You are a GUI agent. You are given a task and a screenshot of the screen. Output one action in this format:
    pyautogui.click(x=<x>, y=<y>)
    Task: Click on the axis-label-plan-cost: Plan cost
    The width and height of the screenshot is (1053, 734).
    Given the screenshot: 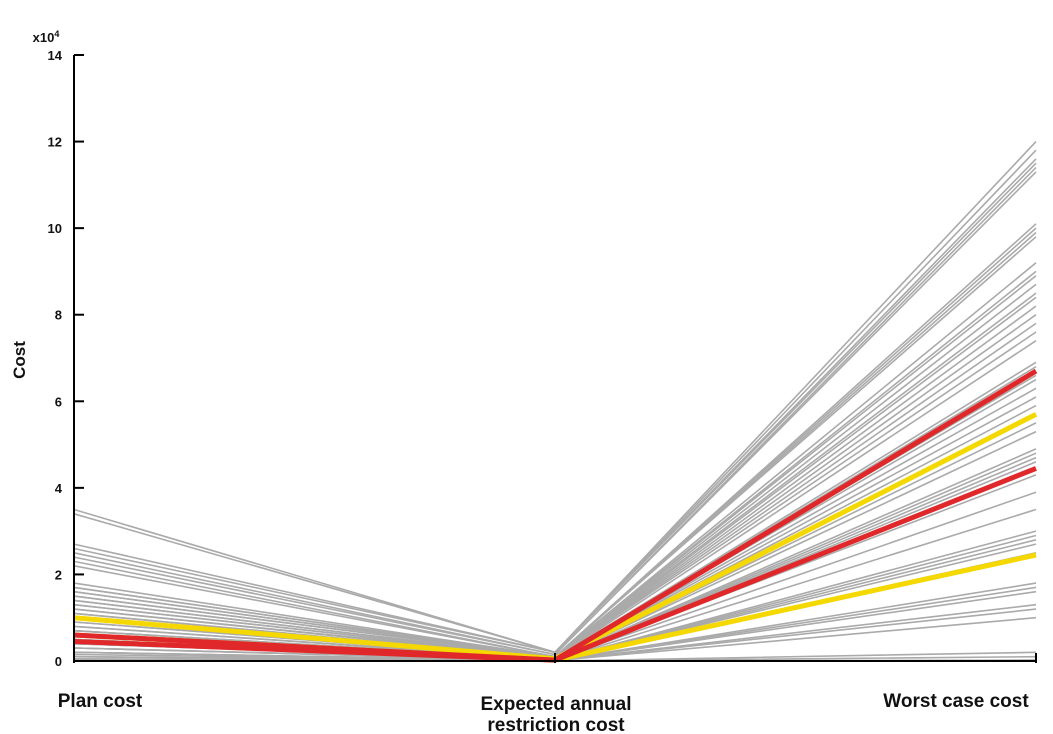 What is the action you would take?
    pyautogui.click(x=100, y=701)
    